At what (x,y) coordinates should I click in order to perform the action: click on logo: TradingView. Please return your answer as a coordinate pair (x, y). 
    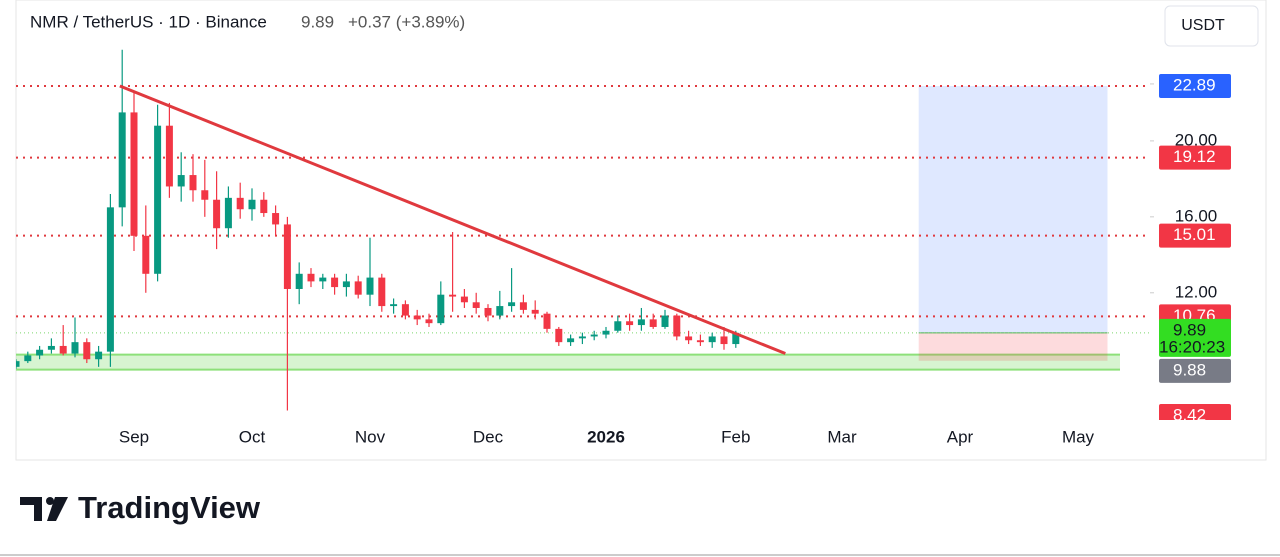
    Looking at the image, I should click on (140, 507).